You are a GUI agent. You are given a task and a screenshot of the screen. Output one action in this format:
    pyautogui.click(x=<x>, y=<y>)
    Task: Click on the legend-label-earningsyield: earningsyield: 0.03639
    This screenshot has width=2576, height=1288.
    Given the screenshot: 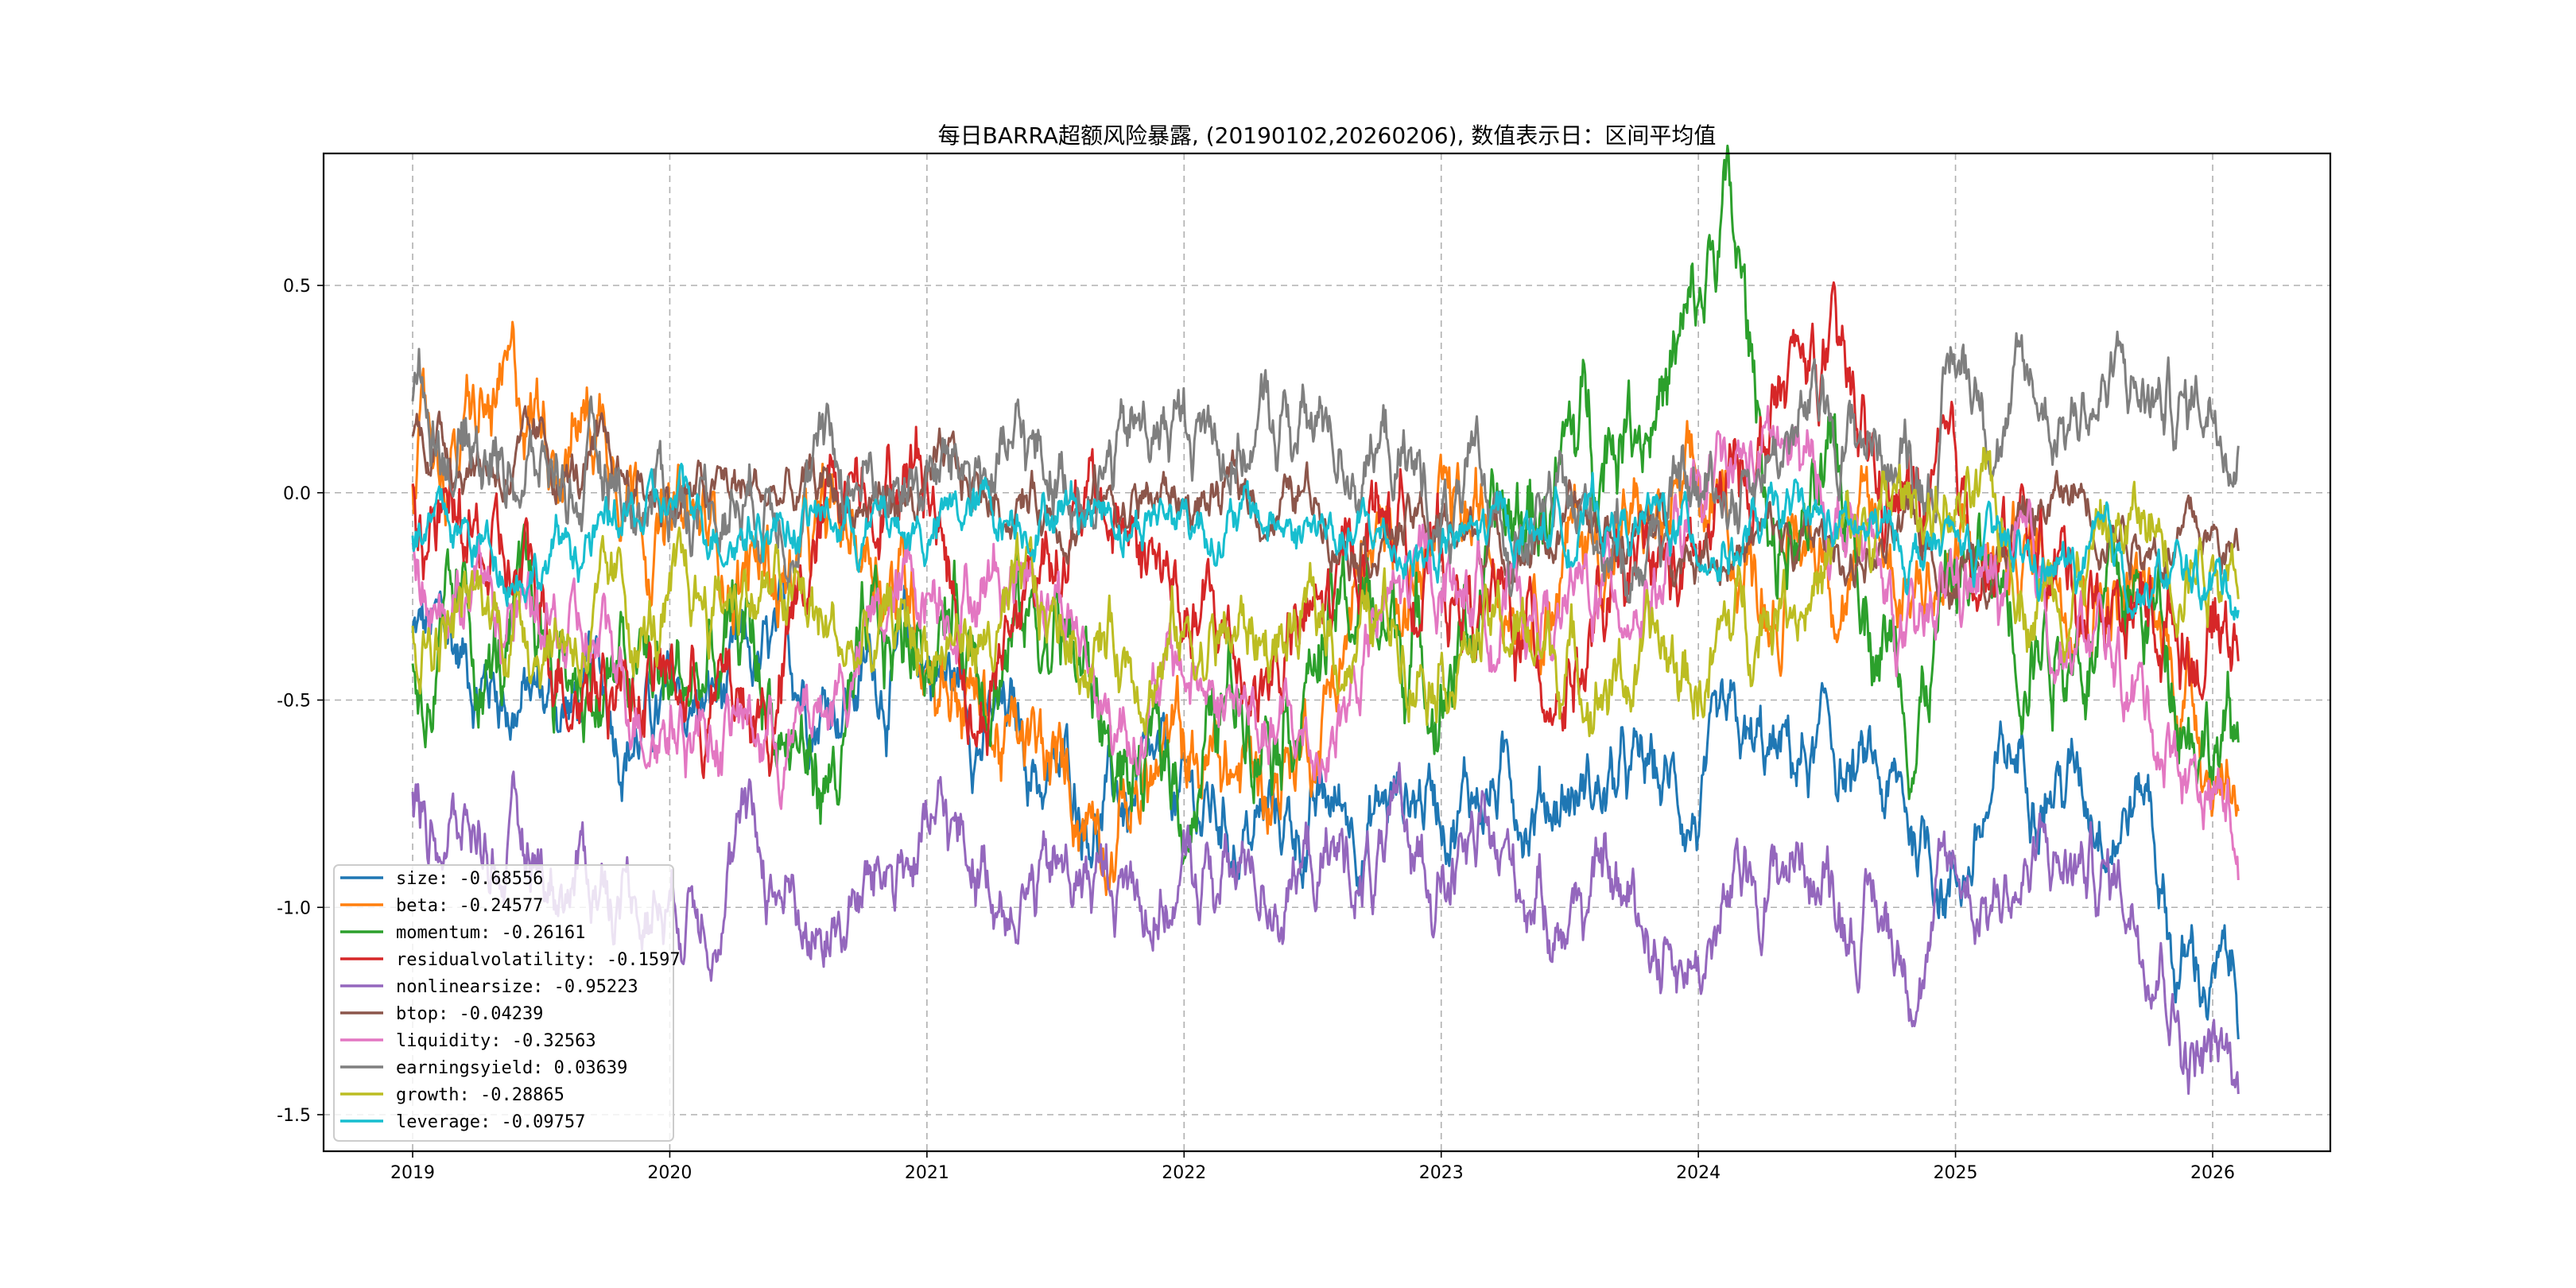 What is the action you would take?
    pyautogui.click(x=512, y=1068)
    